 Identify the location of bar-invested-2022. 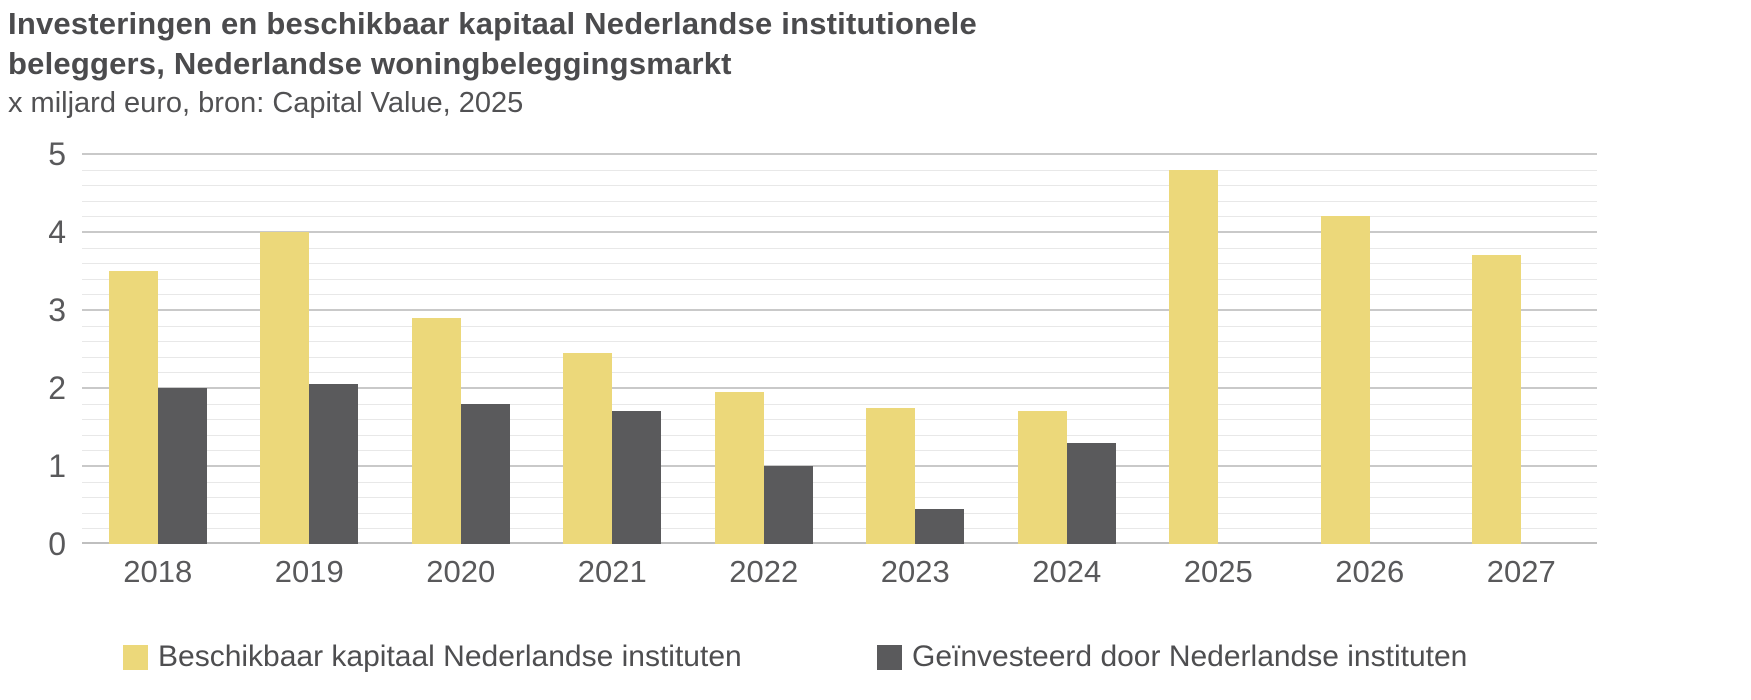
(788, 505).